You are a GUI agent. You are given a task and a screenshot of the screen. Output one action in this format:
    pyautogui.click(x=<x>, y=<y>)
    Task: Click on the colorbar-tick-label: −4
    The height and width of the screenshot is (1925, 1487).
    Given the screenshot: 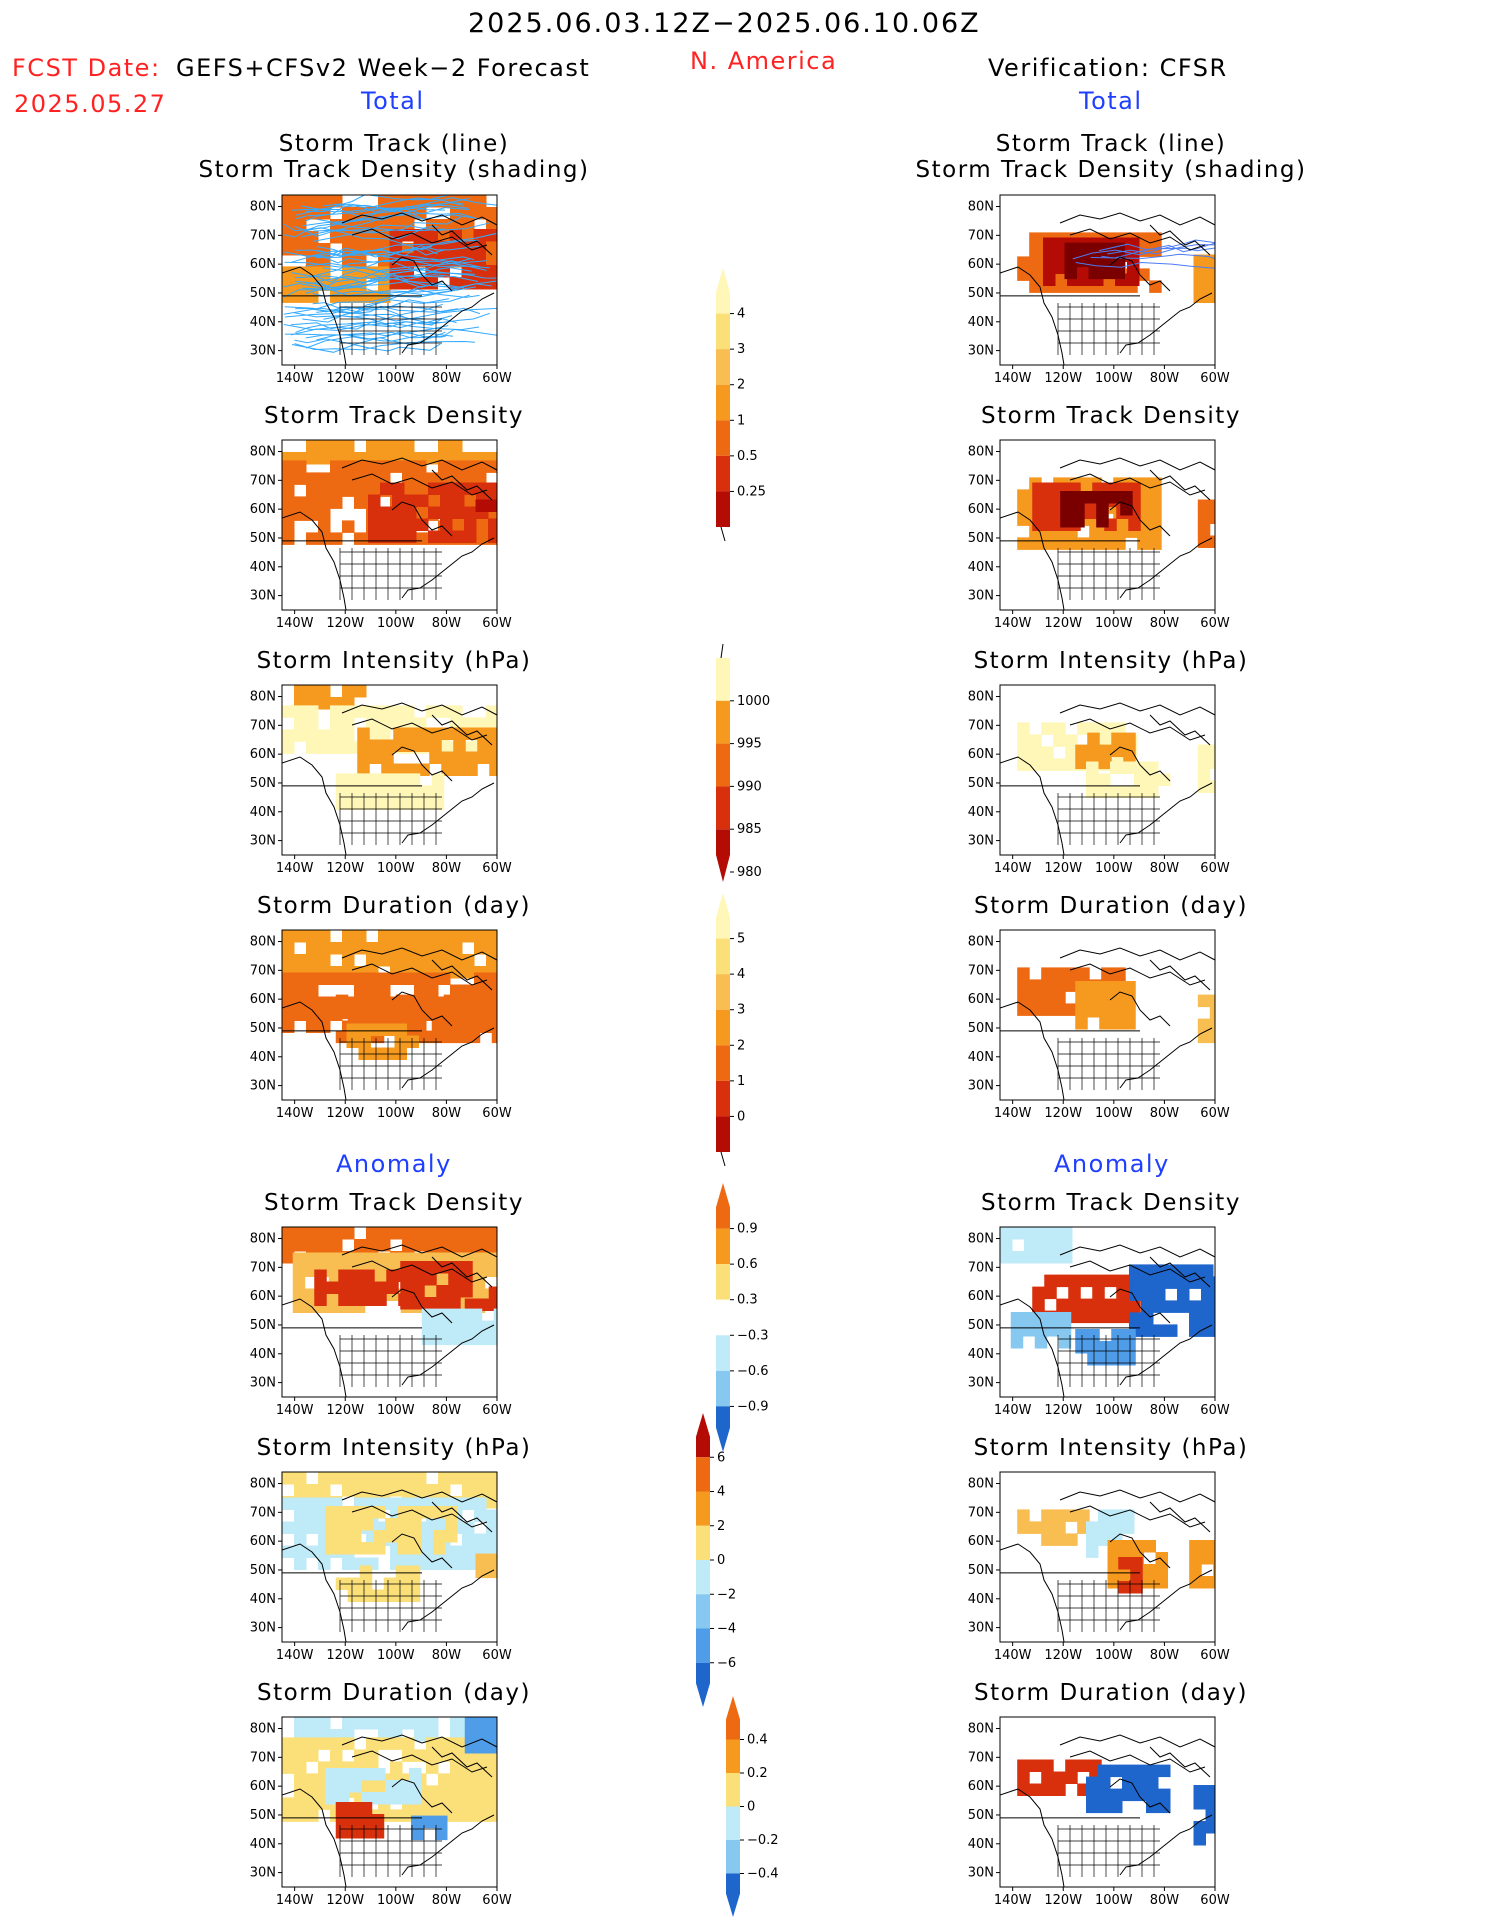 What is the action you would take?
    pyautogui.click(x=726, y=1629)
    